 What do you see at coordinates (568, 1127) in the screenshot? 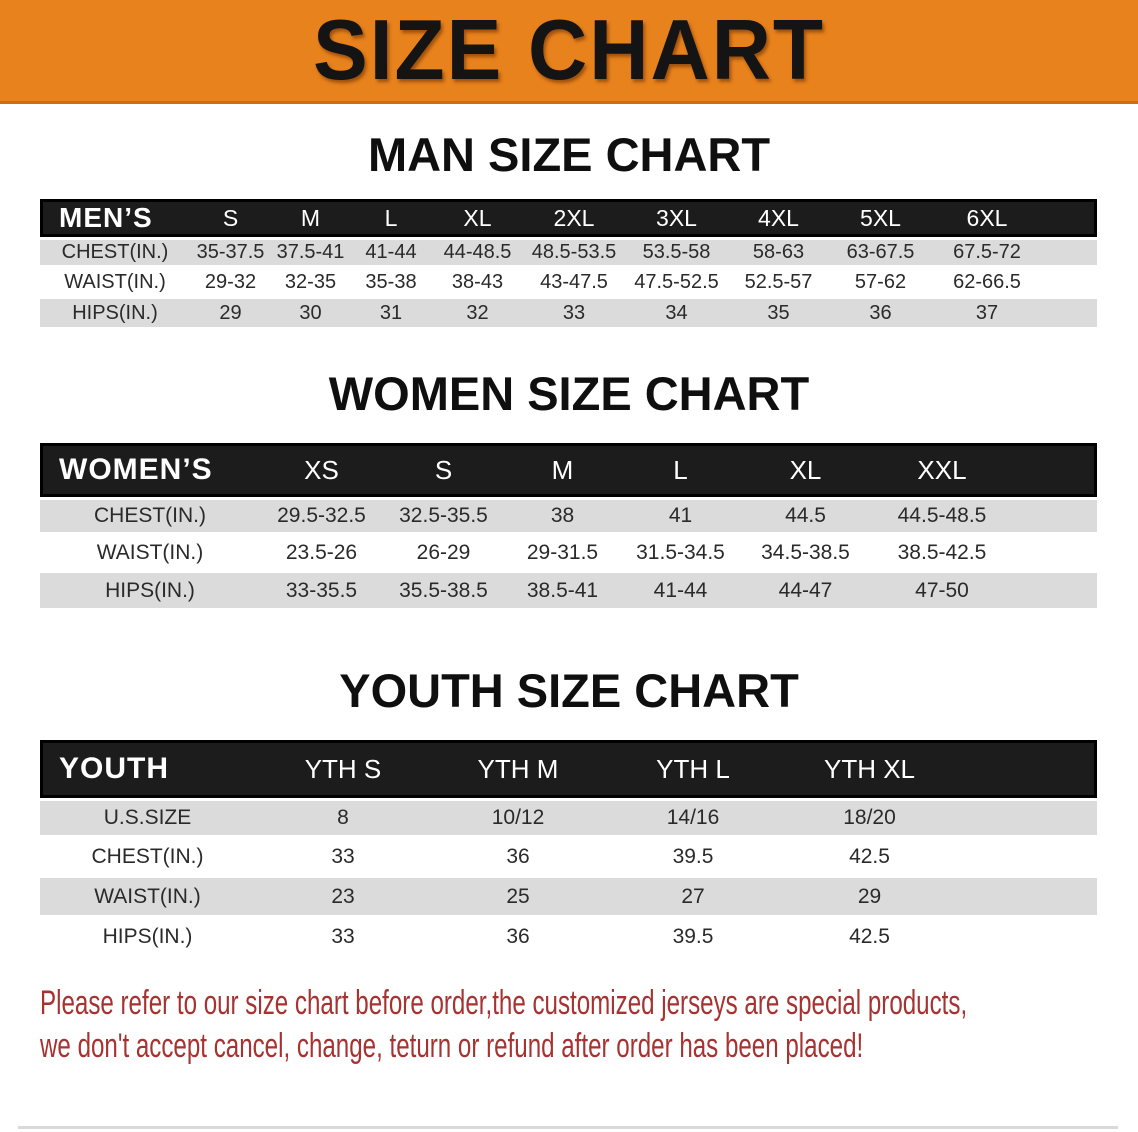
I see `bottom-divider` at bounding box center [568, 1127].